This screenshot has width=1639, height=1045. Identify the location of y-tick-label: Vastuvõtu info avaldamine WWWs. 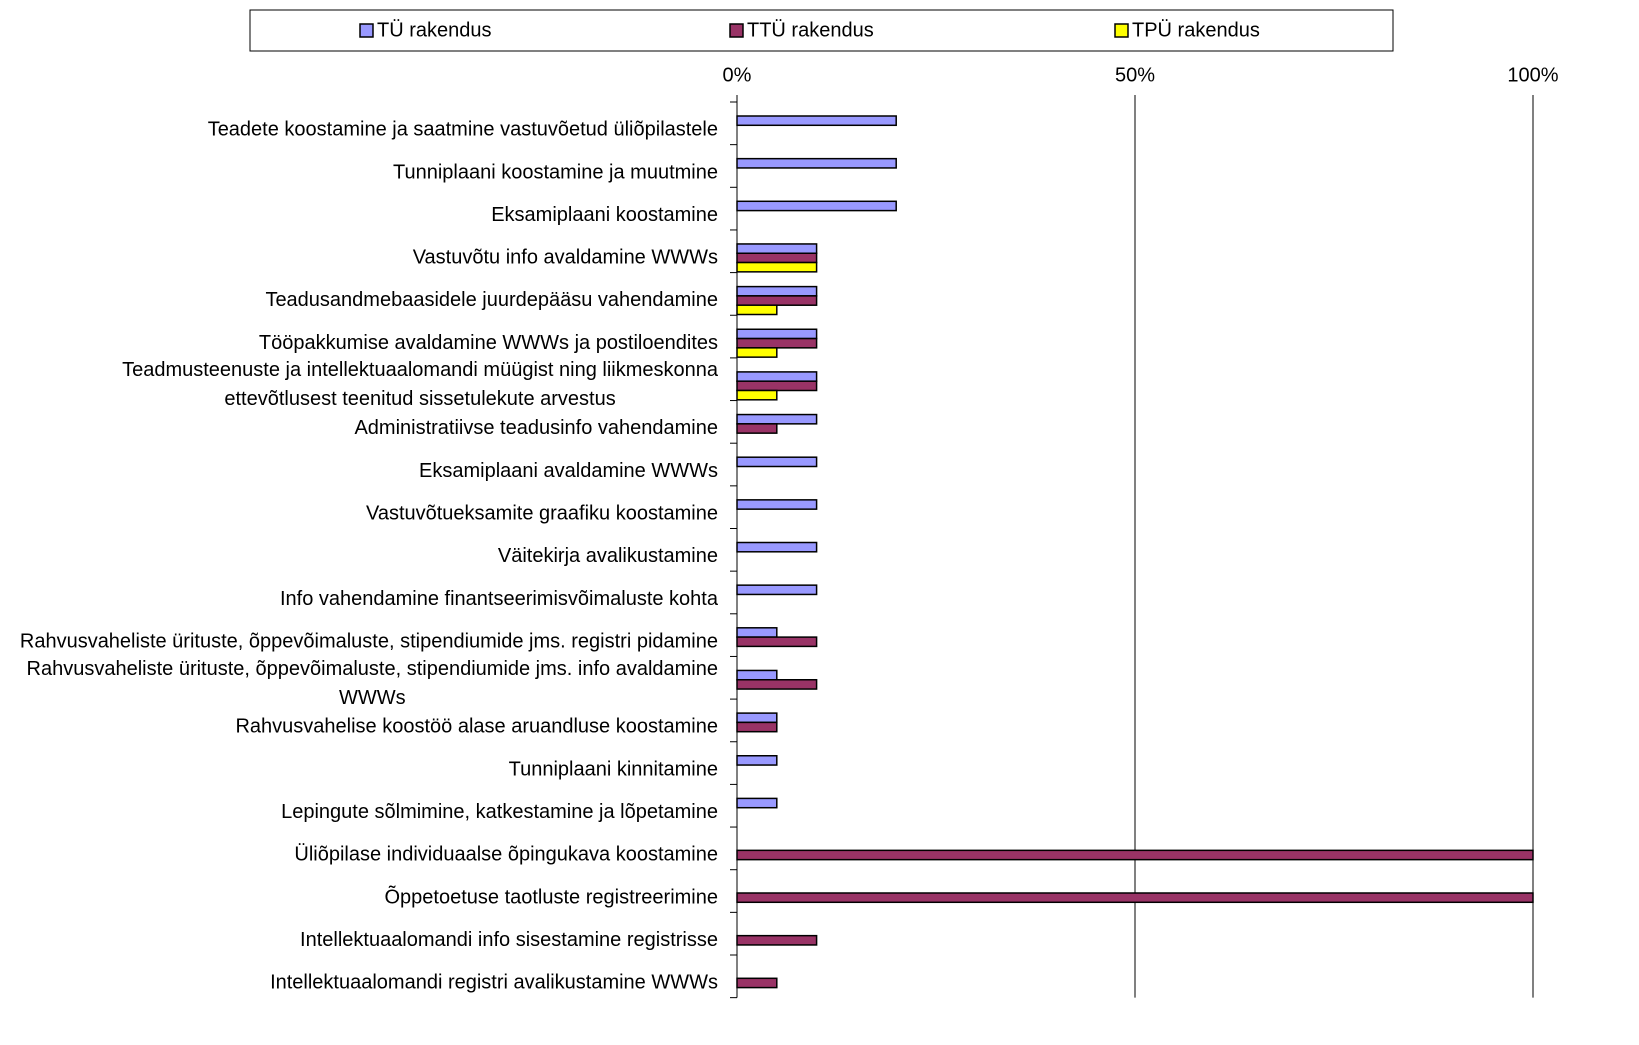
(565, 258).